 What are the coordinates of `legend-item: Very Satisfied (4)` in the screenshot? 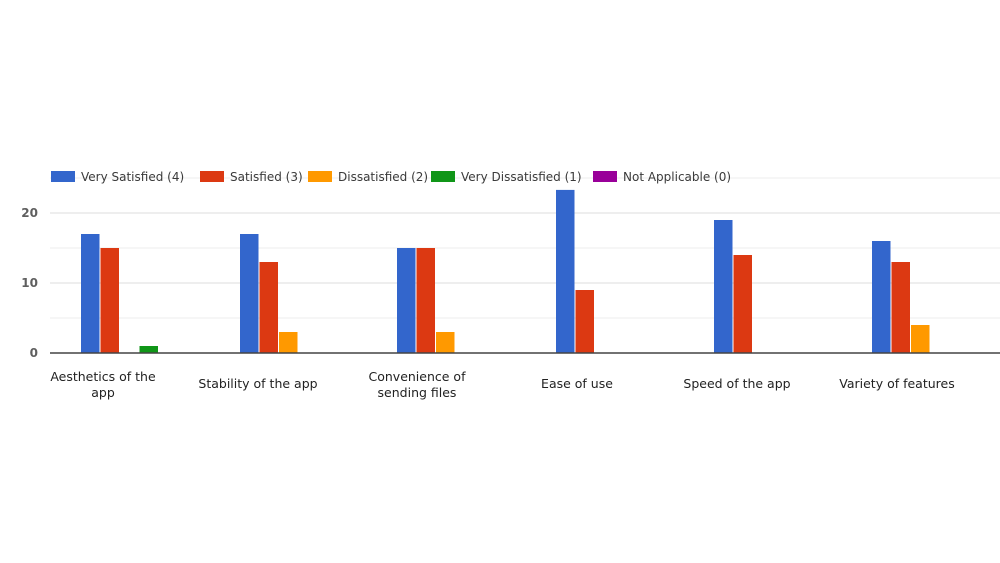 It's located at (117, 177).